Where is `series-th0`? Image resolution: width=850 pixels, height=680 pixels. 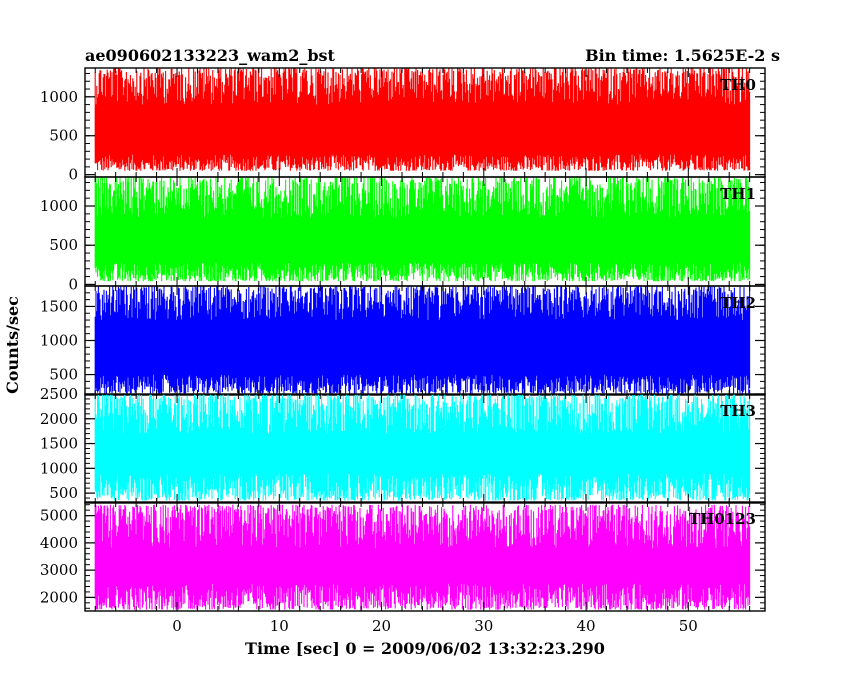 series-th0 is located at coordinates (422, 119).